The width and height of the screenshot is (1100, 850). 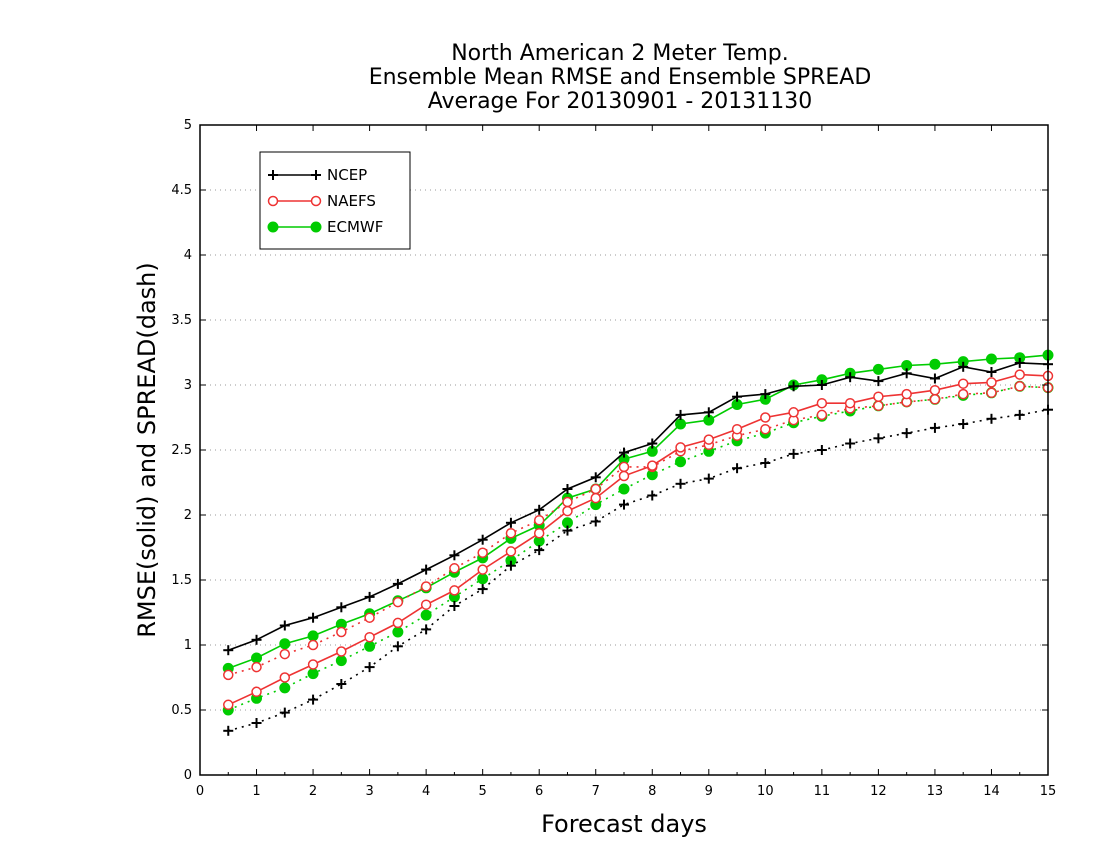 I want to click on x-tick-label: 12, so click(x=878, y=791).